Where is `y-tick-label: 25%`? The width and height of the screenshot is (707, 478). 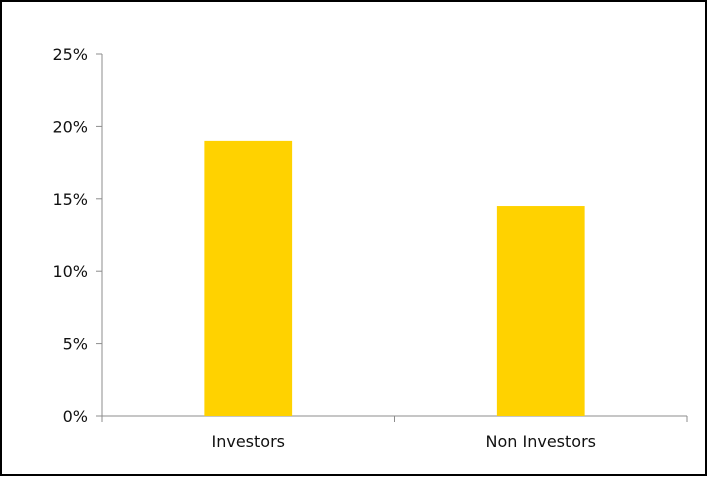 y-tick-label: 25% is located at coordinates (70, 54).